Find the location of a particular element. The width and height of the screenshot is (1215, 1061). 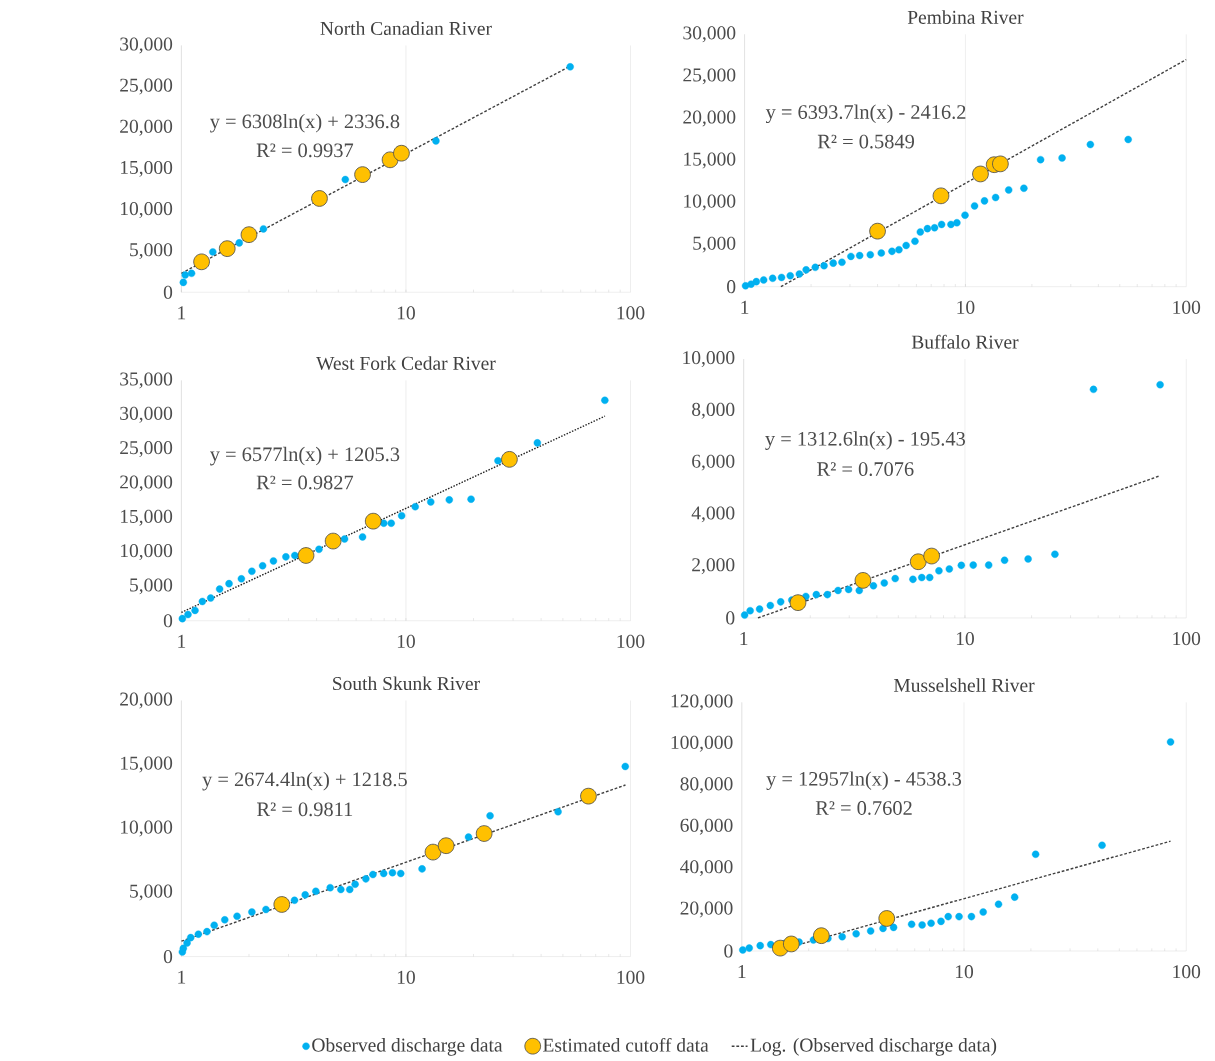

annotation: R² = 0.7602 is located at coordinates (863, 808).